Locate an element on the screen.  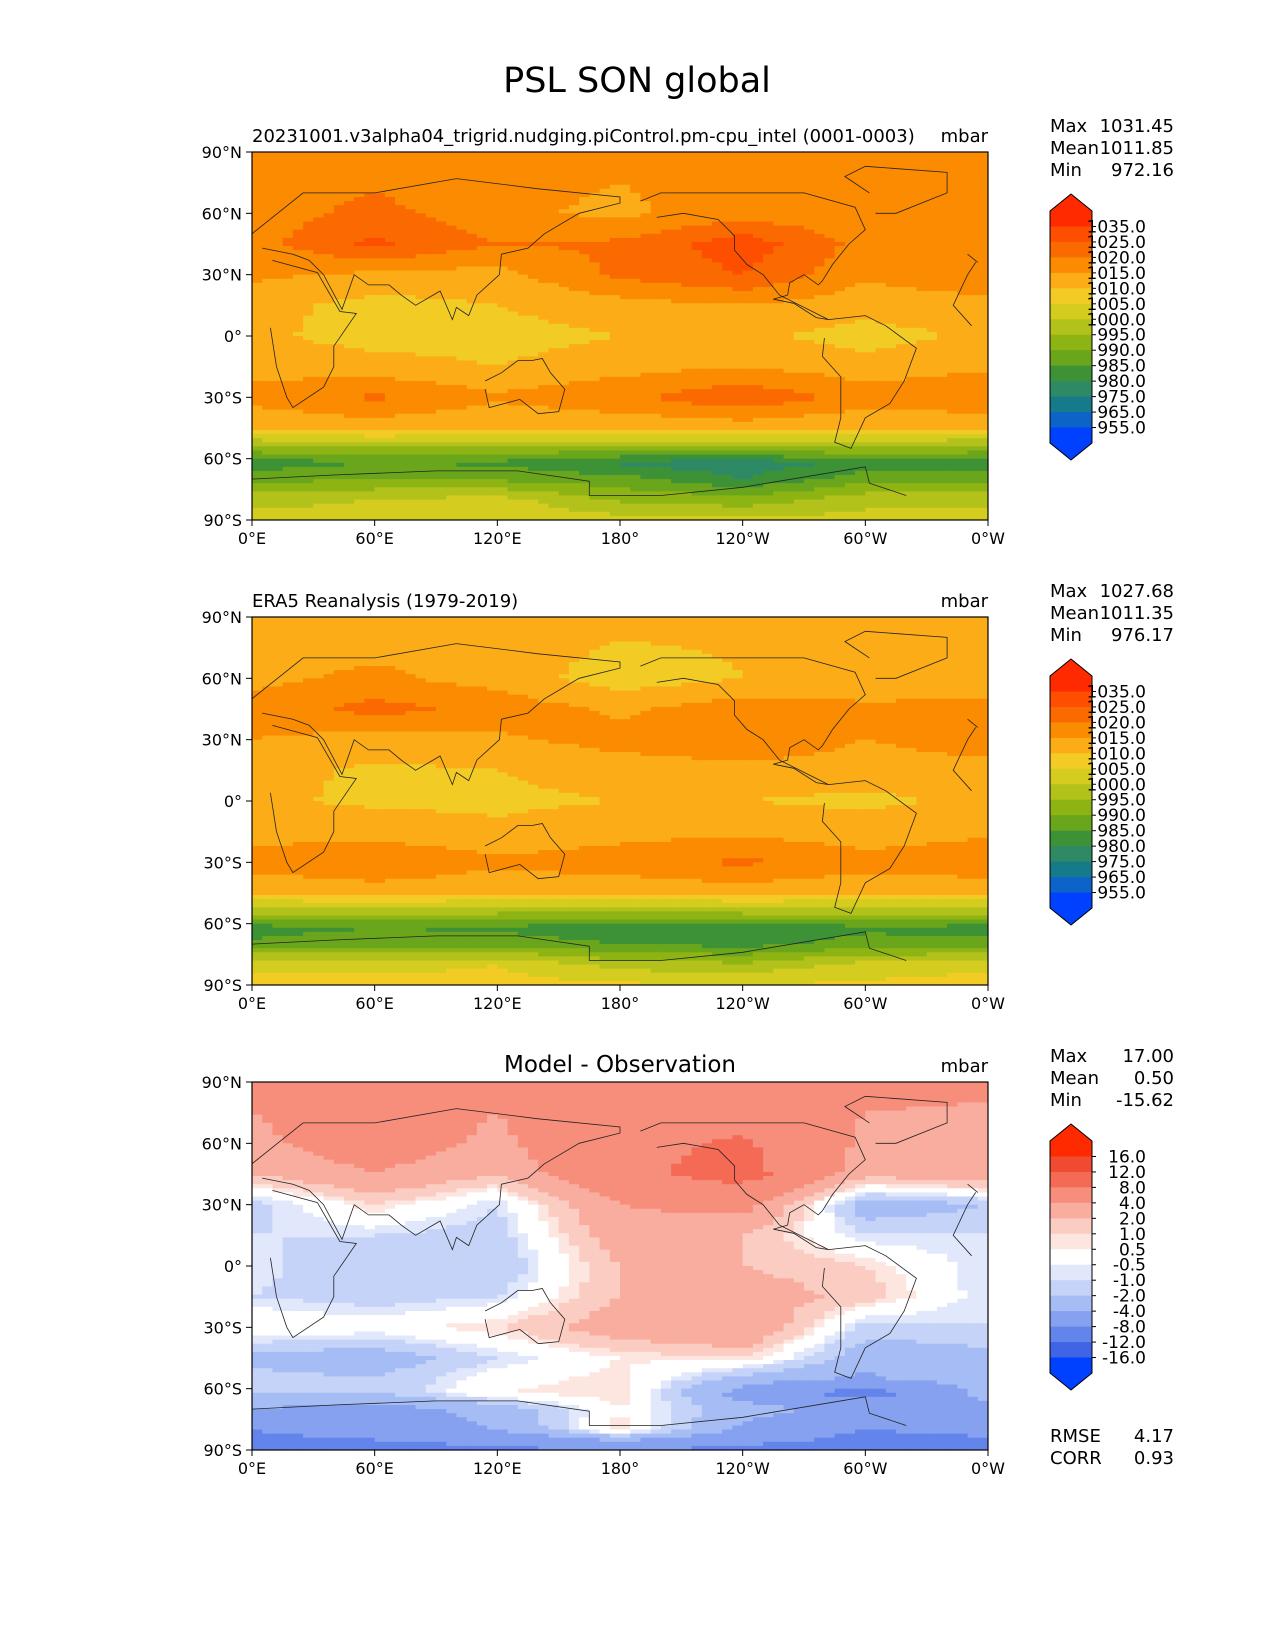
colorbar-label: 955.0 is located at coordinates (1121, 894).